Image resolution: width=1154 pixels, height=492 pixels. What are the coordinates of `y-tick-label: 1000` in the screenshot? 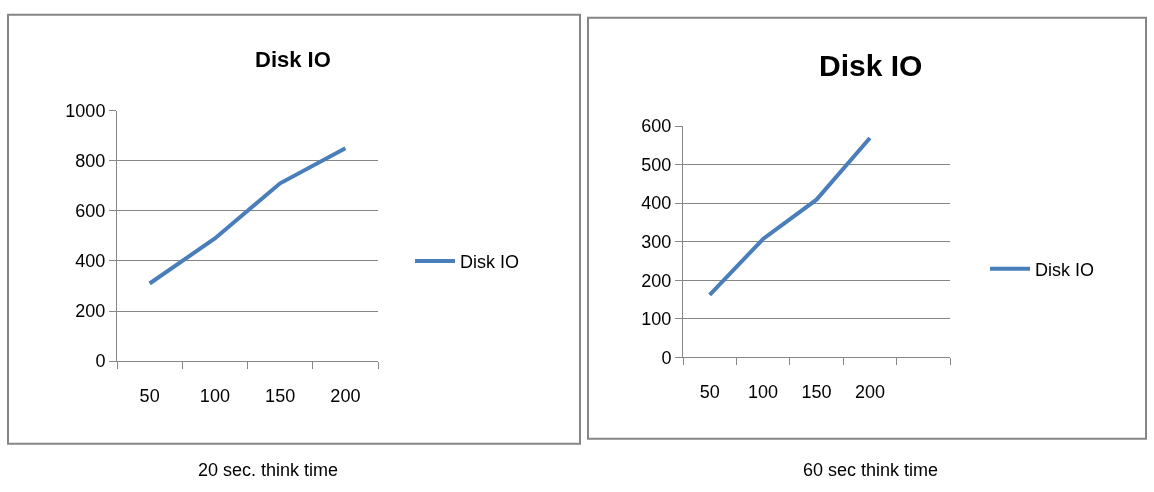 It's located at (85, 111).